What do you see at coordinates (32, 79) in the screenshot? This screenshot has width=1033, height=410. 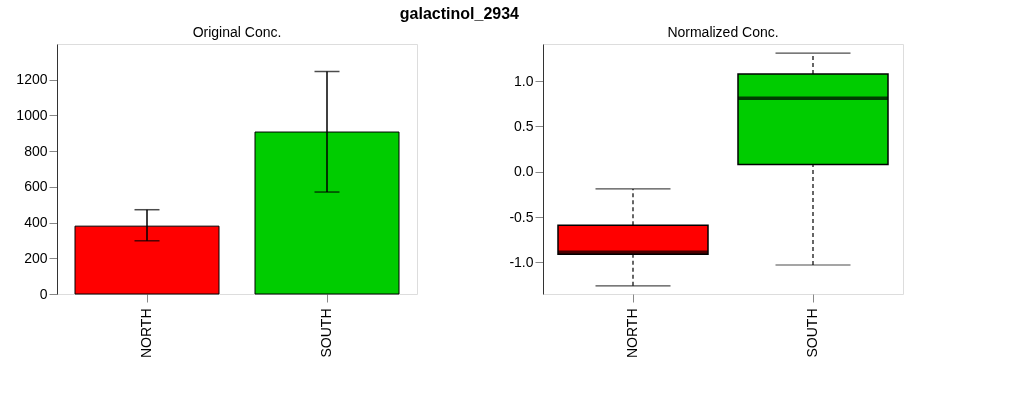 I see `y-tick-label: 1200` at bounding box center [32, 79].